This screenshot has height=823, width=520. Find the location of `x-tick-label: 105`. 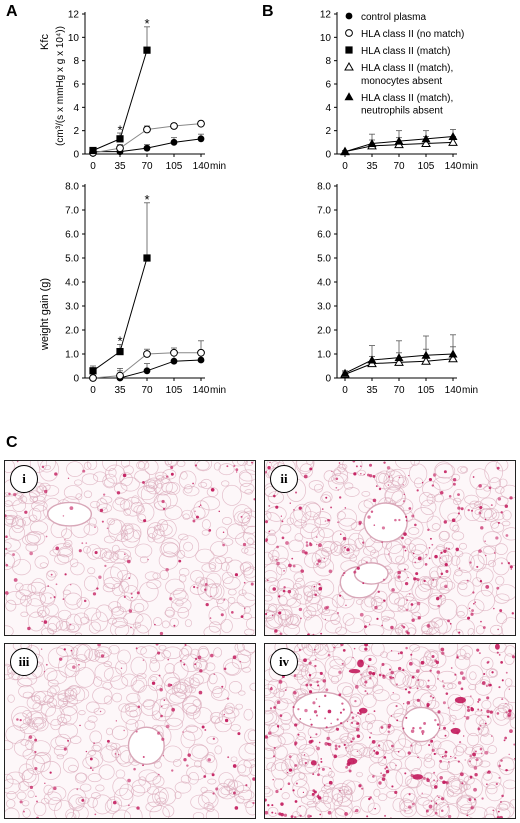

x-tick-label: 105 is located at coordinates (426, 390).